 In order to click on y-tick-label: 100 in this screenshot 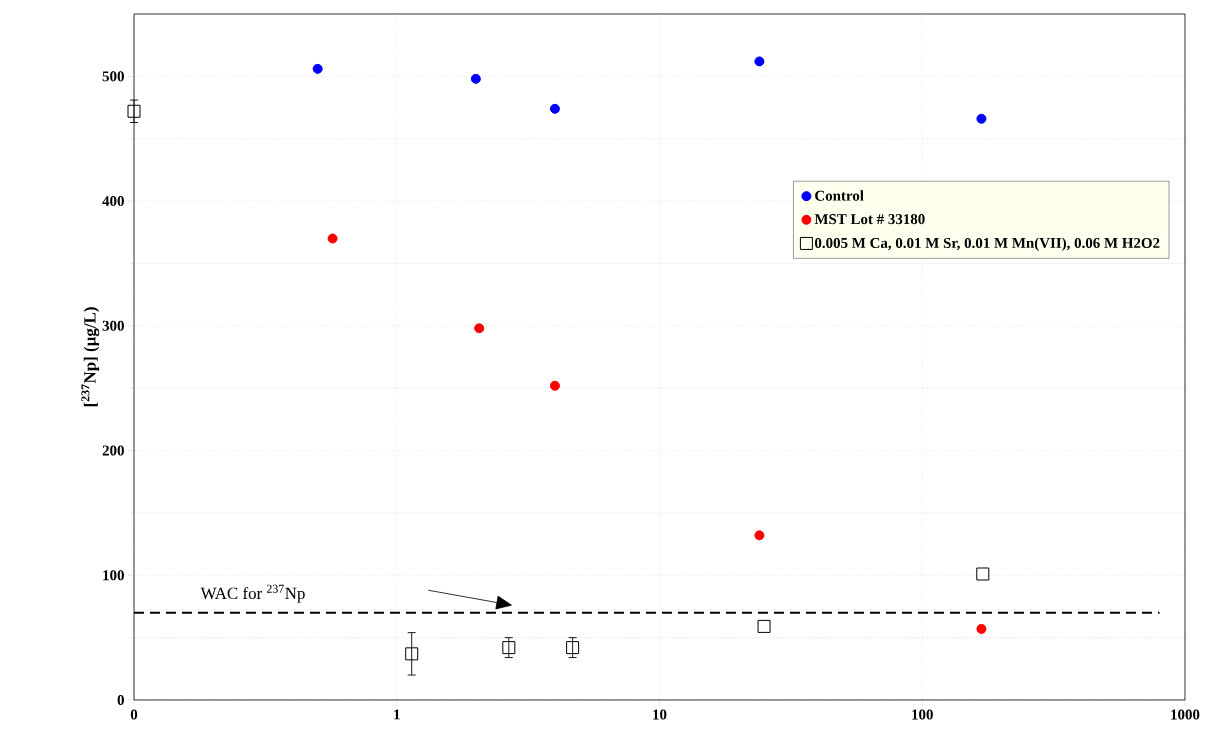, I will do `click(113, 575)`.